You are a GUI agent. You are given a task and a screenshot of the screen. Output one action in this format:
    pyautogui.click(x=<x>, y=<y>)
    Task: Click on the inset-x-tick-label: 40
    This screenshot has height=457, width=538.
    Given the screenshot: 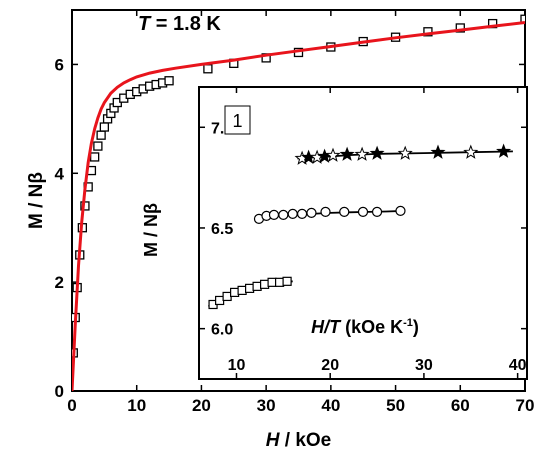 What is the action you would take?
    pyautogui.click(x=518, y=365)
    